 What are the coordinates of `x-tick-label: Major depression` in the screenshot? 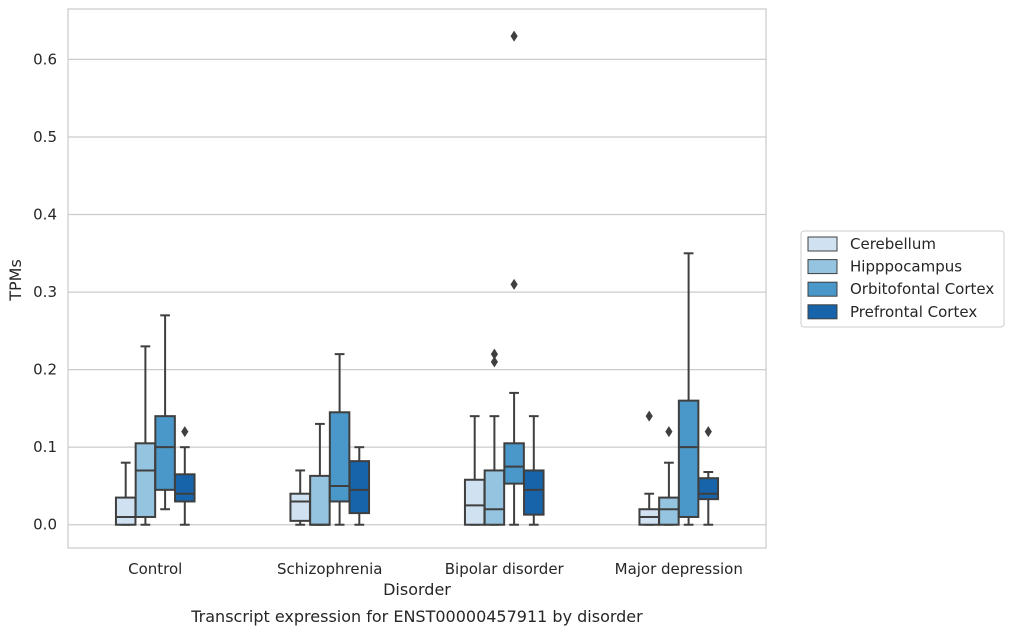 It's located at (679, 569).